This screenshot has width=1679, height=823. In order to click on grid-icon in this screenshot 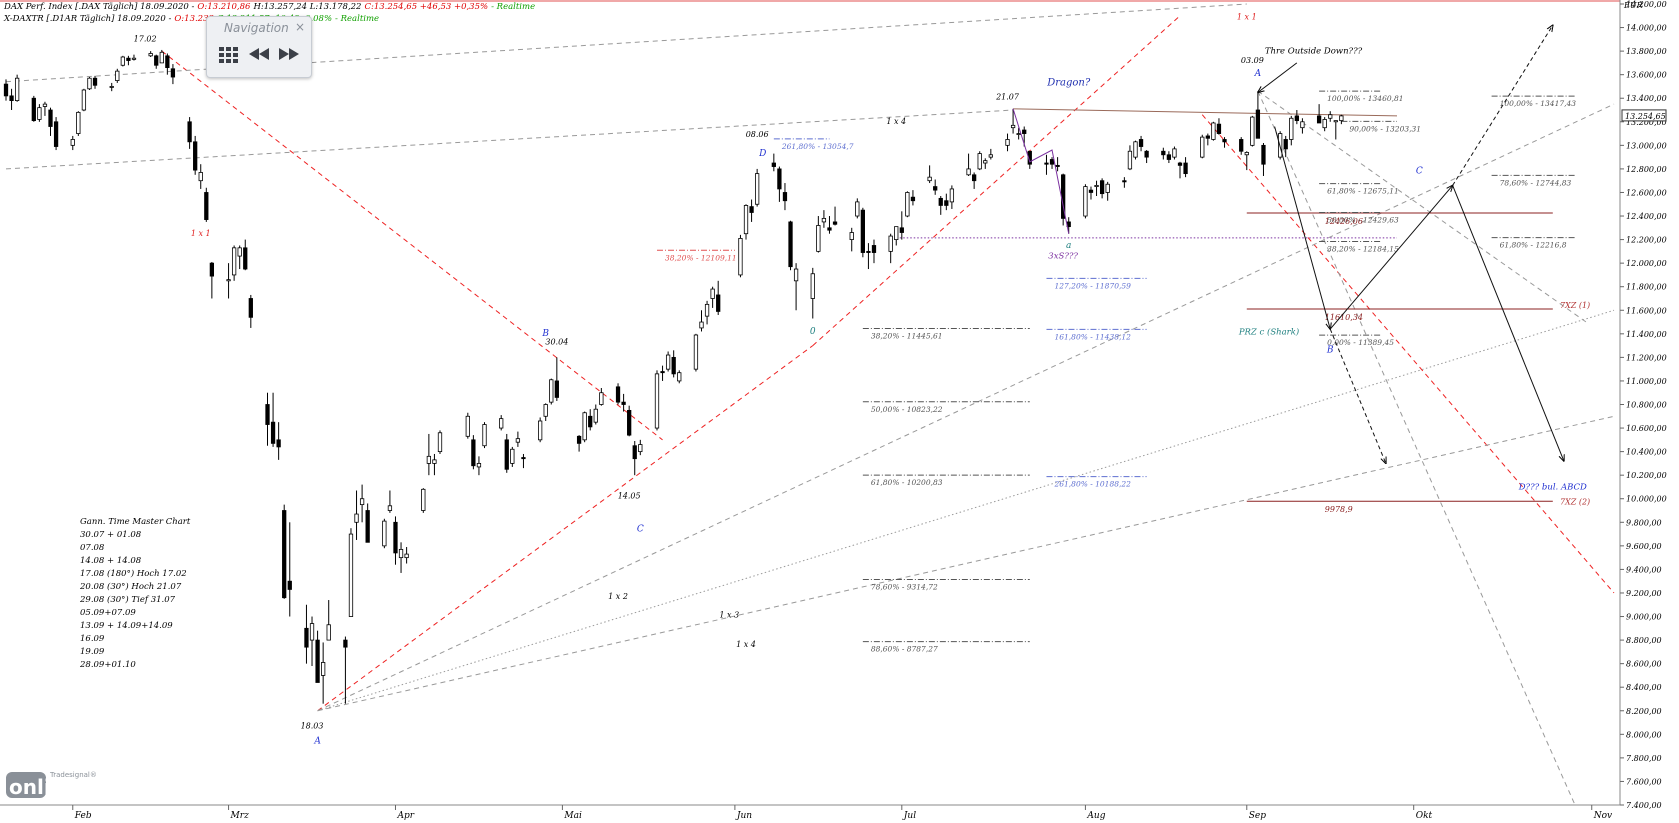, I will do `click(229, 54)`.